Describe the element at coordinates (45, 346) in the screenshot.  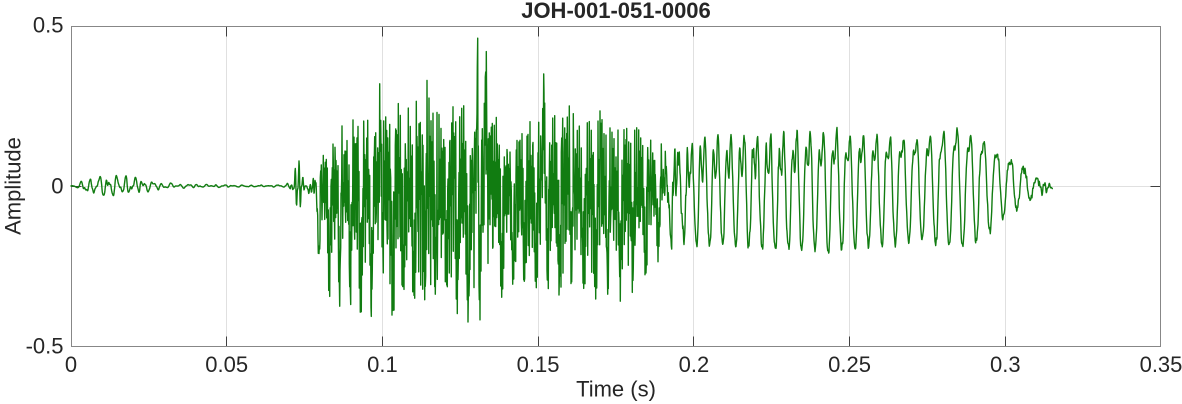
I see `svg-text: -0.5` at that location.